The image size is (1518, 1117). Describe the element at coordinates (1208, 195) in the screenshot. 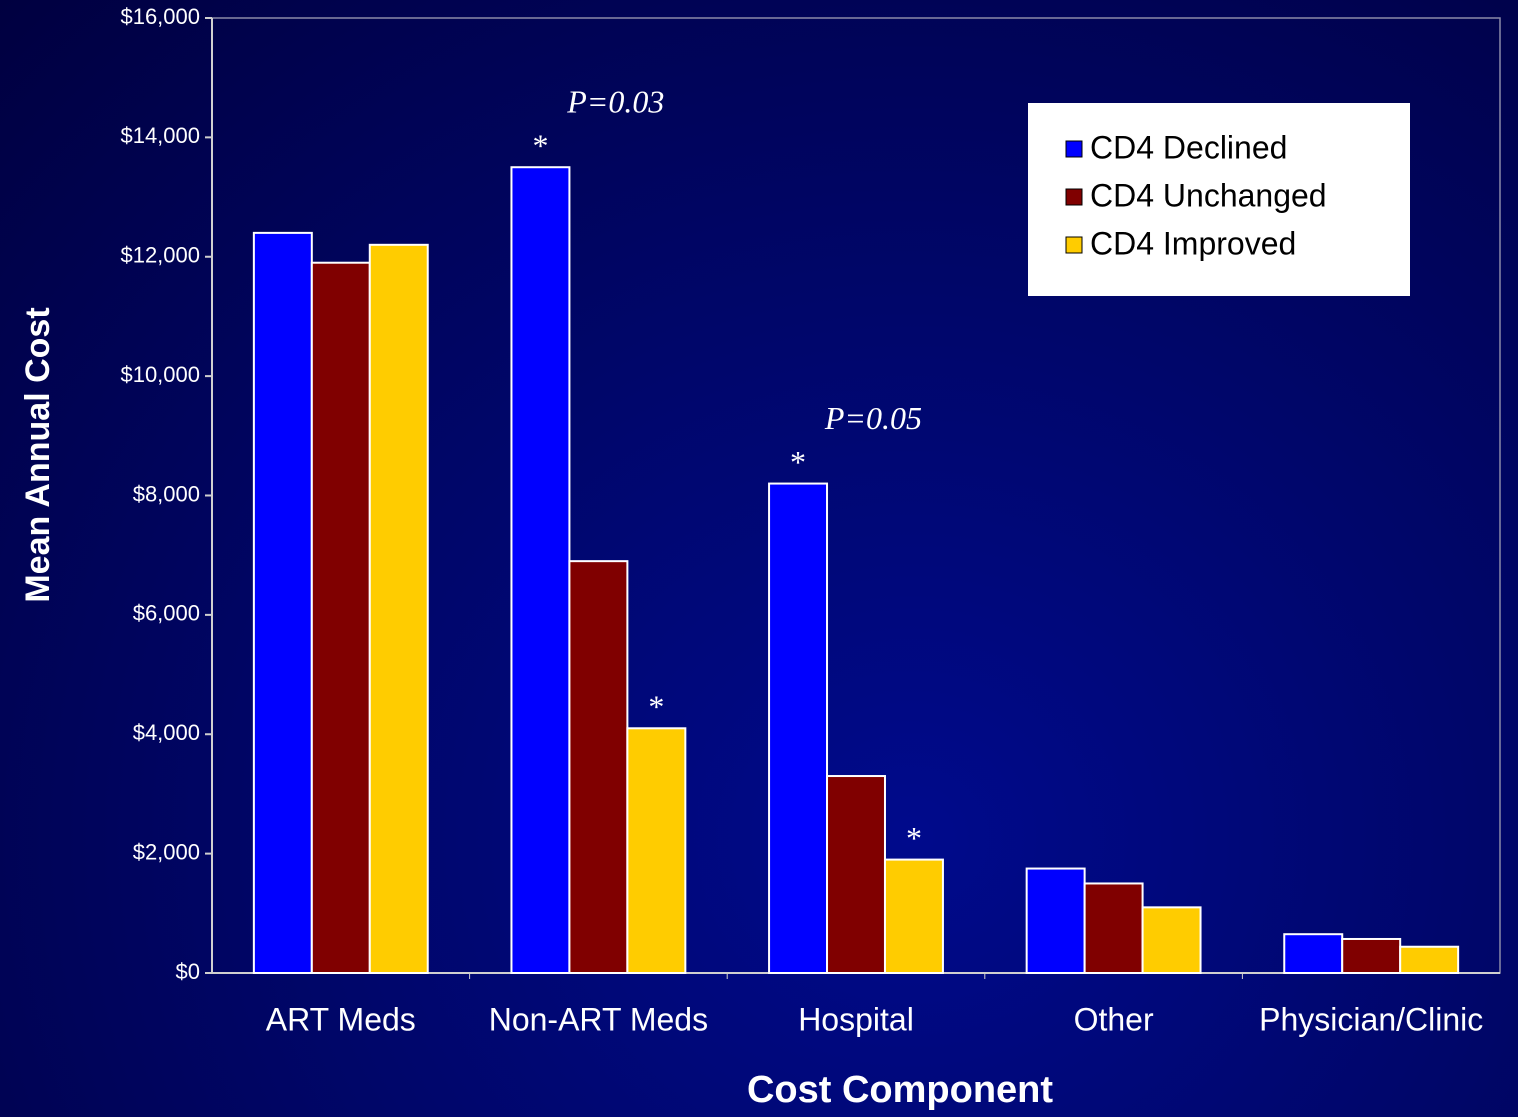

I see `legend-label: CD4 Unchanged` at that location.